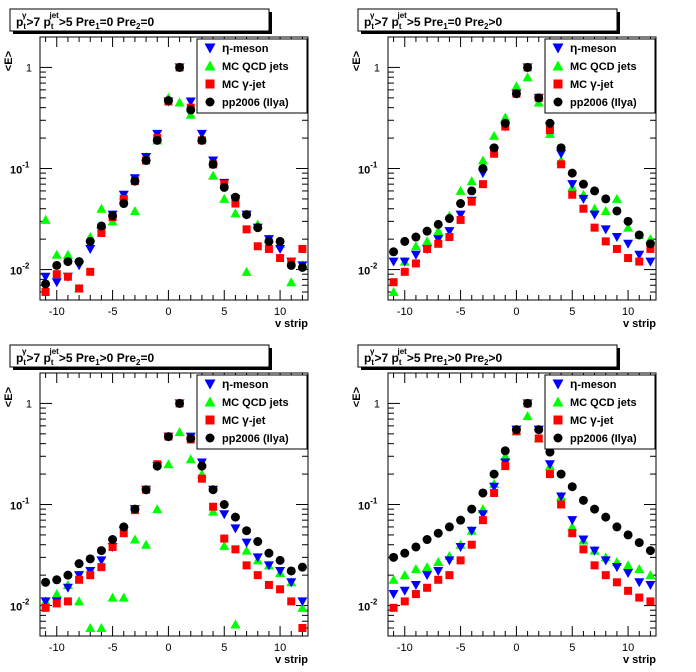 The height and width of the screenshot is (672, 696). I want to click on x-tick-label: 10, so click(280, 312).